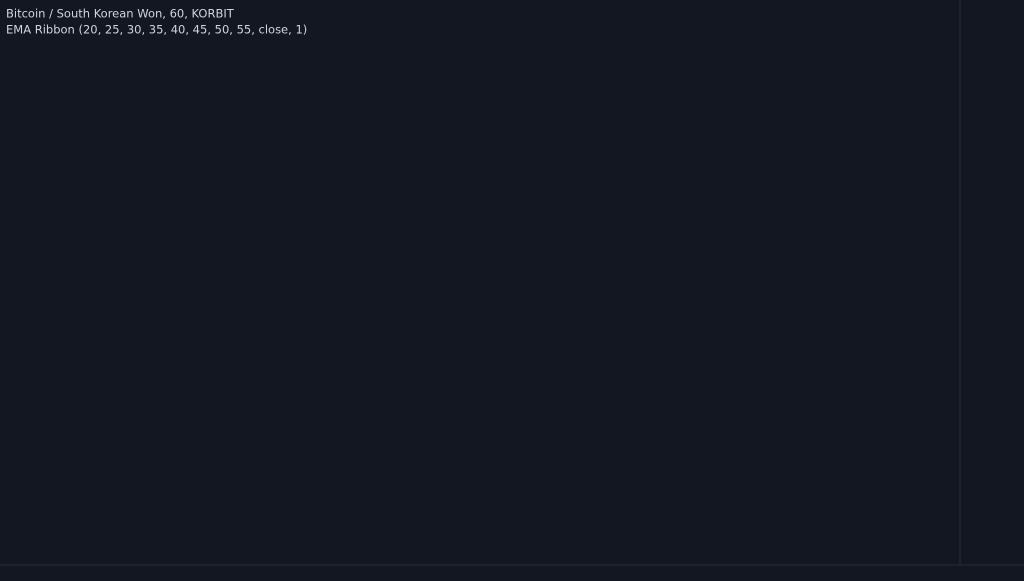 This screenshot has width=1024, height=581. What do you see at coordinates (120, 14) in the screenshot?
I see `chart-title: Bitcoin / South Korean Won, 60, KORBIT` at bounding box center [120, 14].